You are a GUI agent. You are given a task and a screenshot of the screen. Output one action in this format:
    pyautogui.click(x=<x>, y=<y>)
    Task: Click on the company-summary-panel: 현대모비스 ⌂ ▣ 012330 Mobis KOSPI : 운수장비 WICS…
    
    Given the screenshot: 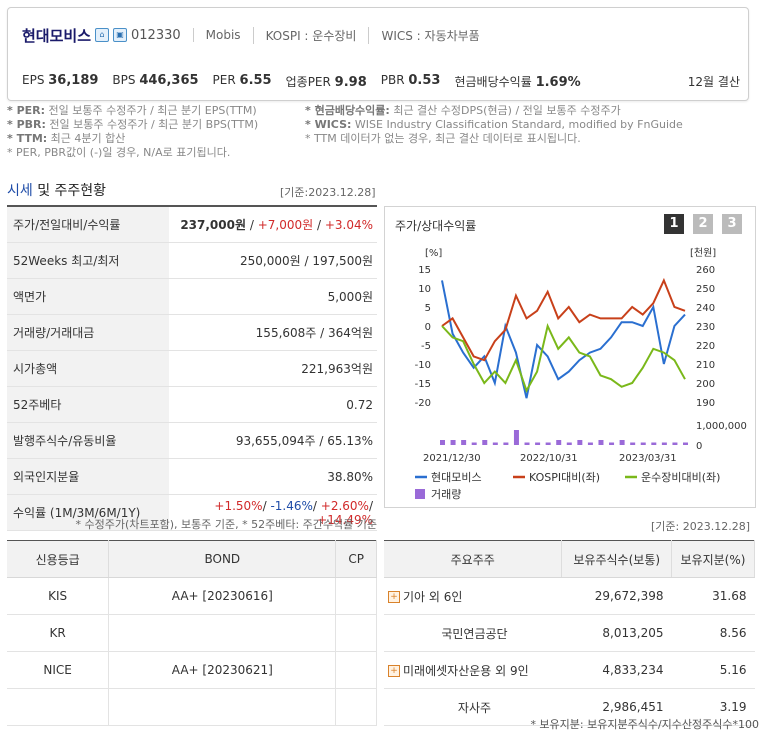 What is the action you would take?
    pyautogui.click(x=378, y=54)
    